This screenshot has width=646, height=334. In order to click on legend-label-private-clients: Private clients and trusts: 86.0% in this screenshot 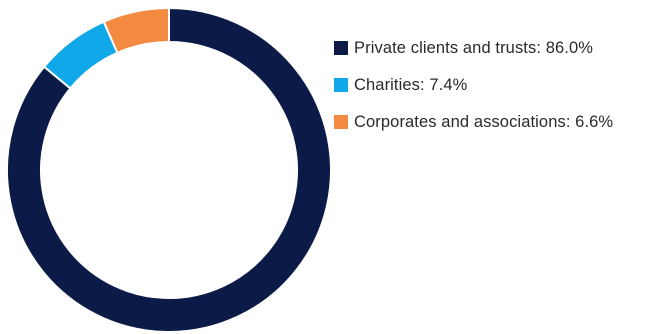, I will do `click(473, 48)`.